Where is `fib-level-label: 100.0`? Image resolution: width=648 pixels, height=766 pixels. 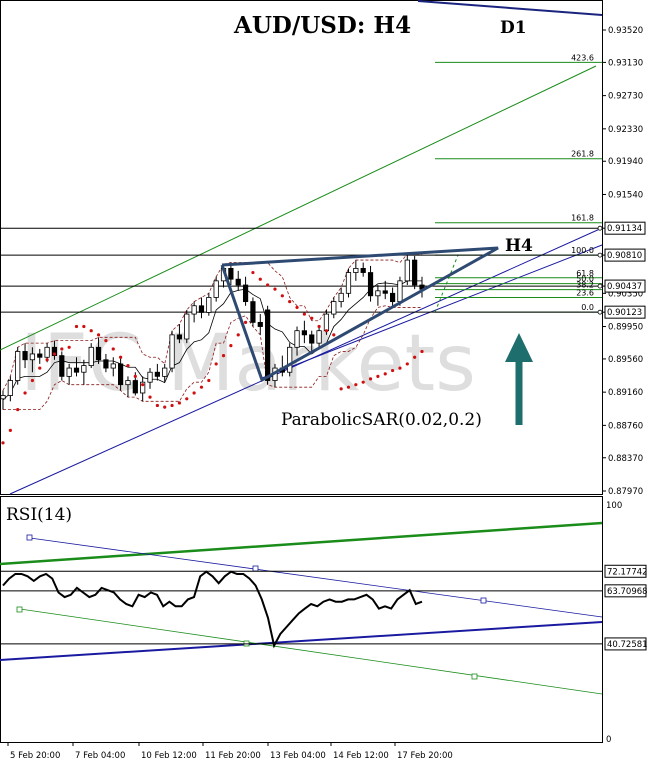
fib-level-label: 100.0 is located at coordinates (582, 250).